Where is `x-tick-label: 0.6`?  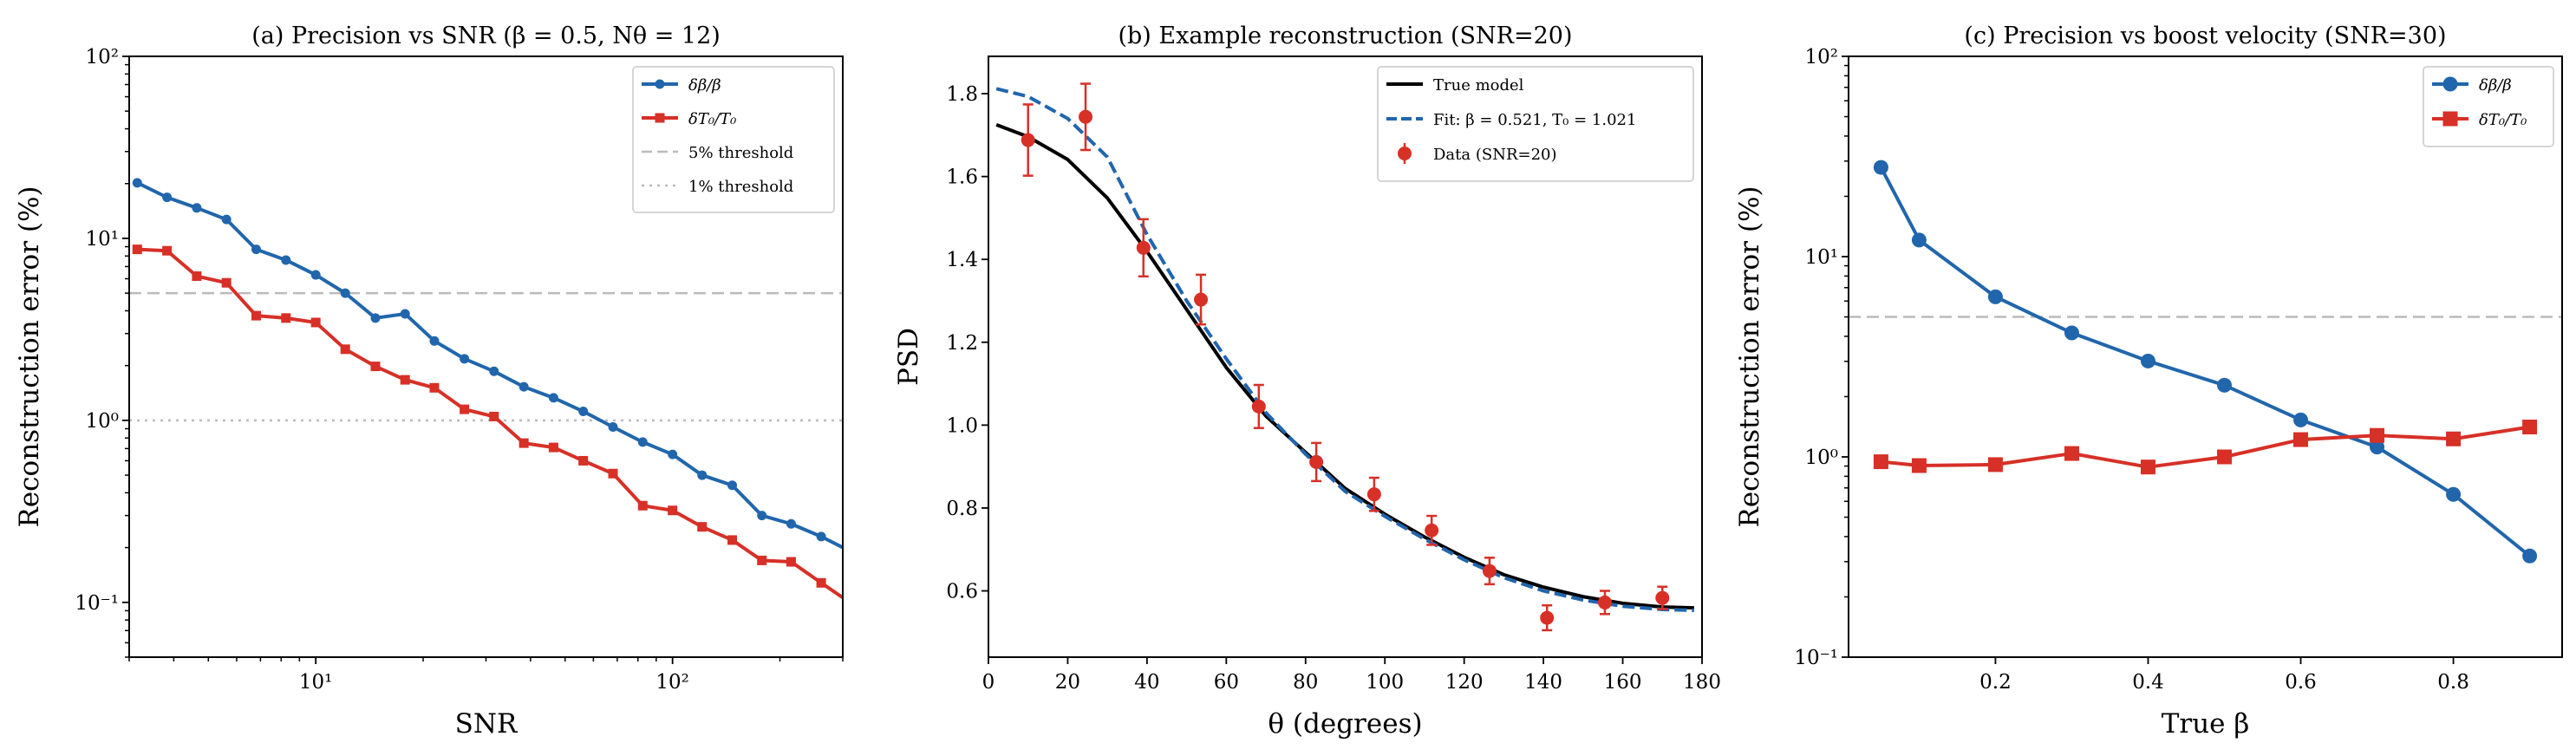
x-tick-label: 0.6 is located at coordinates (2301, 683).